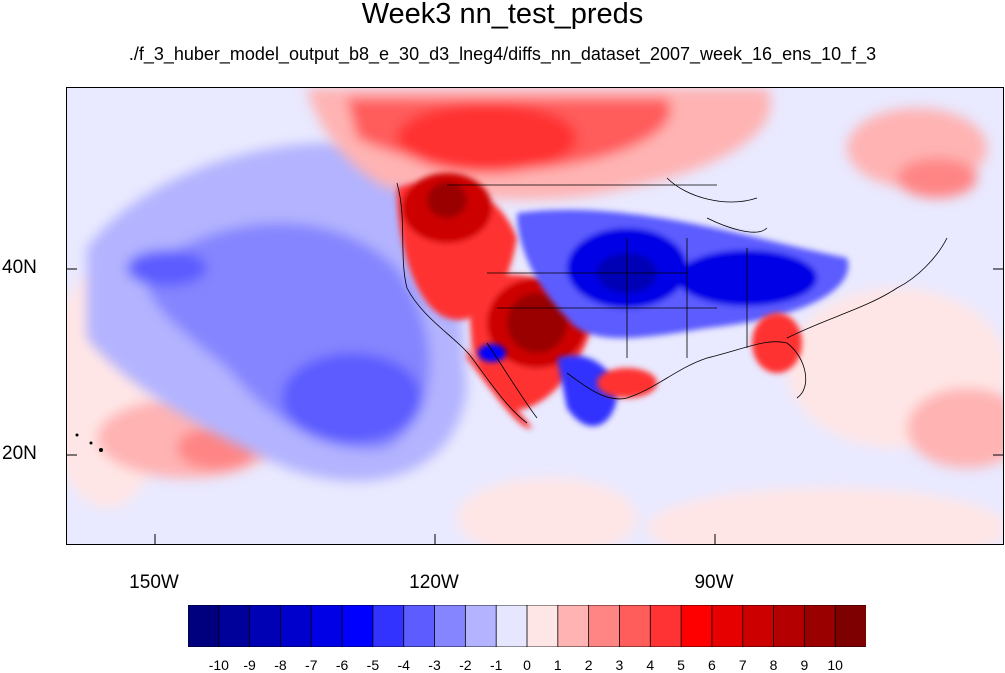 The image size is (1005, 673). What do you see at coordinates (218, 665) in the screenshot?
I see `colorbar-label: -10` at bounding box center [218, 665].